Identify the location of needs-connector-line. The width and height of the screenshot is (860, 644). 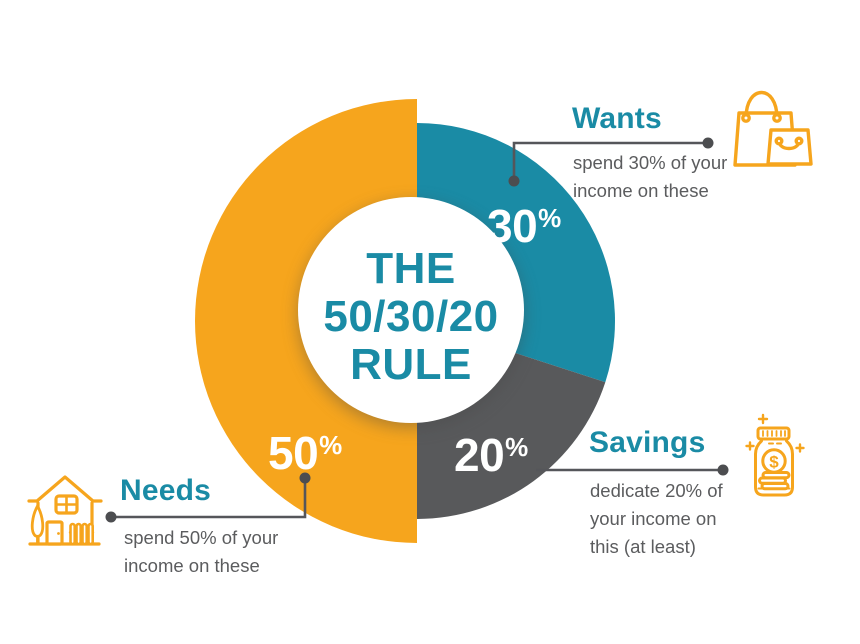
(209, 498).